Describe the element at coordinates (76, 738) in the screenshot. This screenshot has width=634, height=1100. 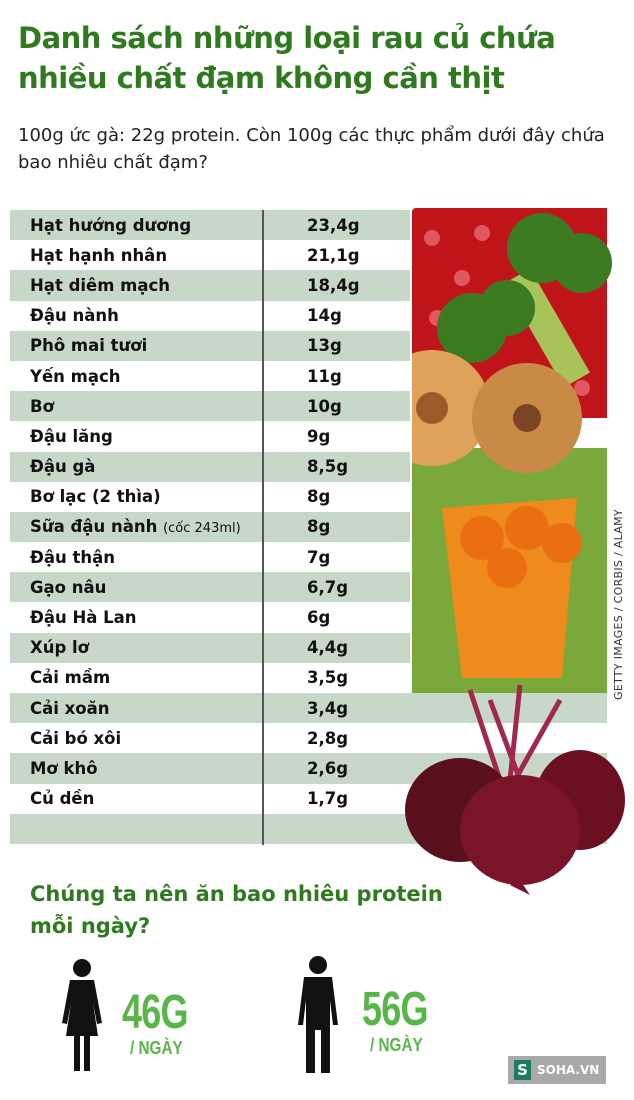
I see `food-name-text: Cải bó xôi` at that location.